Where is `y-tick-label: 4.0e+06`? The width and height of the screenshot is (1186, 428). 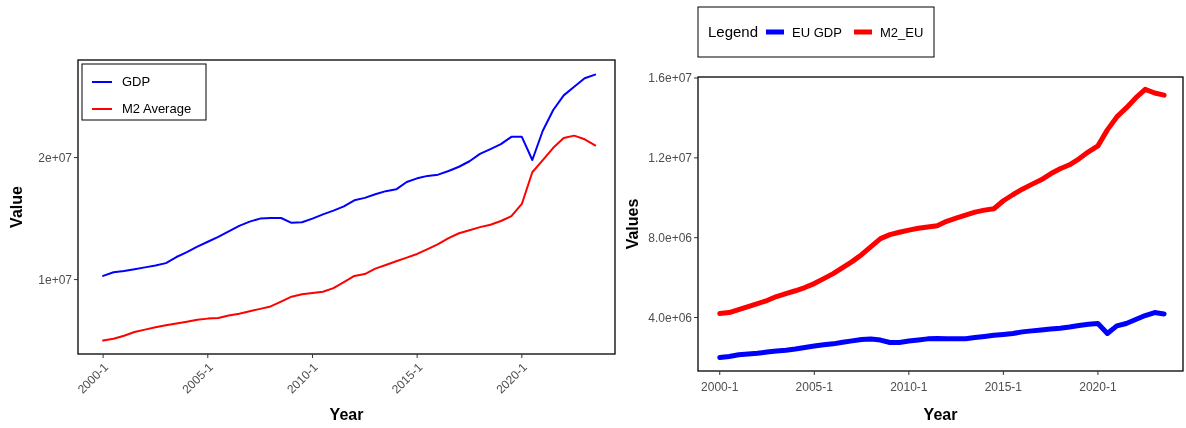
y-tick-label: 4.0e+06 is located at coordinates (670, 317).